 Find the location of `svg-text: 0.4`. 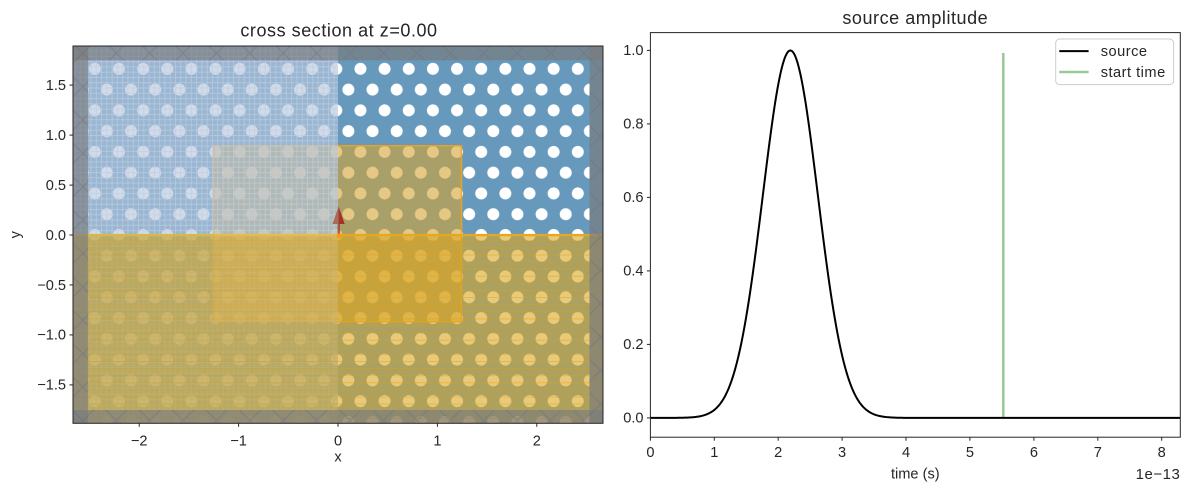

svg-text: 0.4 is located at coordinates (633, 272).